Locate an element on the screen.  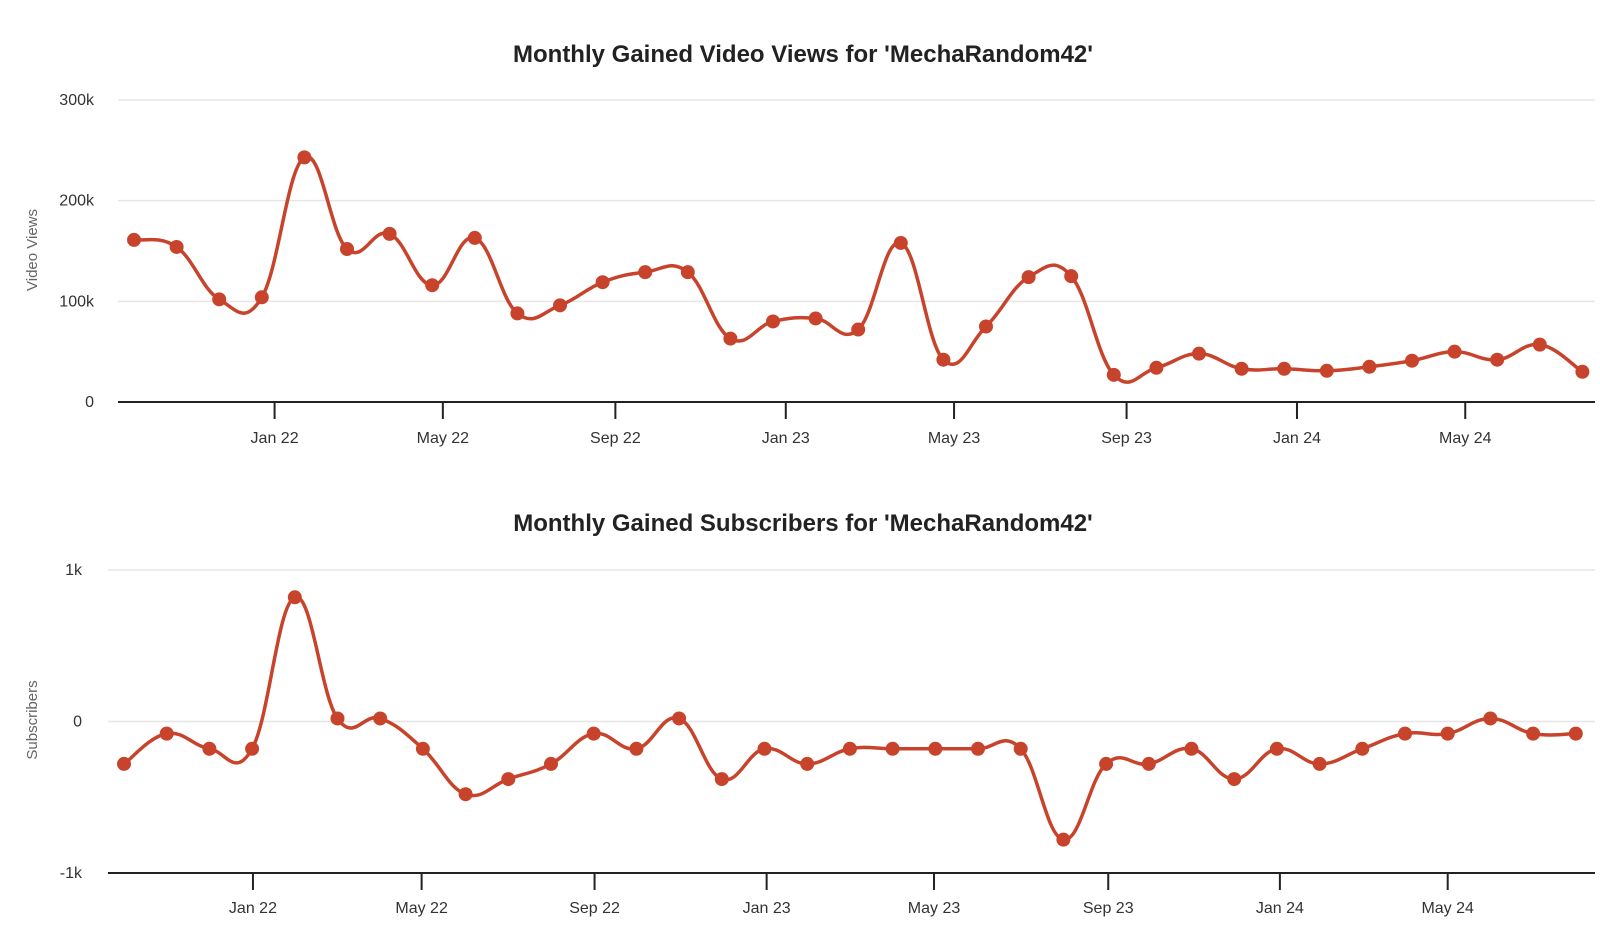
y-tick-label: 300k is located at coordinates (77, 100).